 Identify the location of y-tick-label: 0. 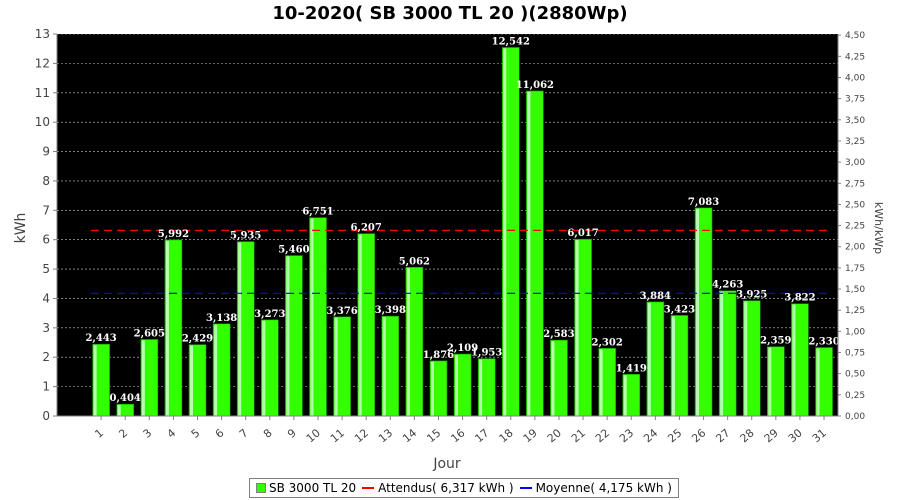
(46, 416).